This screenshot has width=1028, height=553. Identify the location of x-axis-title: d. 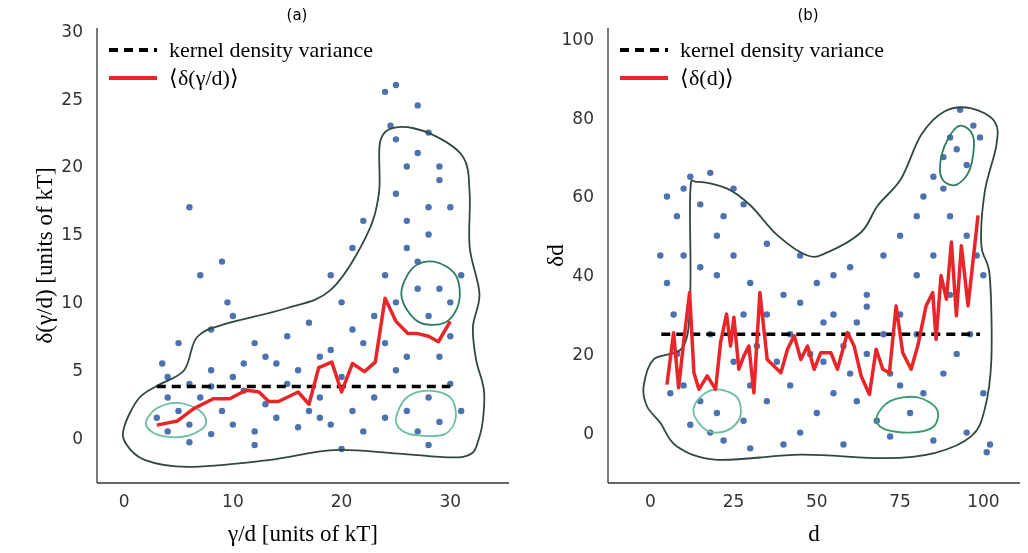
(814, 533).